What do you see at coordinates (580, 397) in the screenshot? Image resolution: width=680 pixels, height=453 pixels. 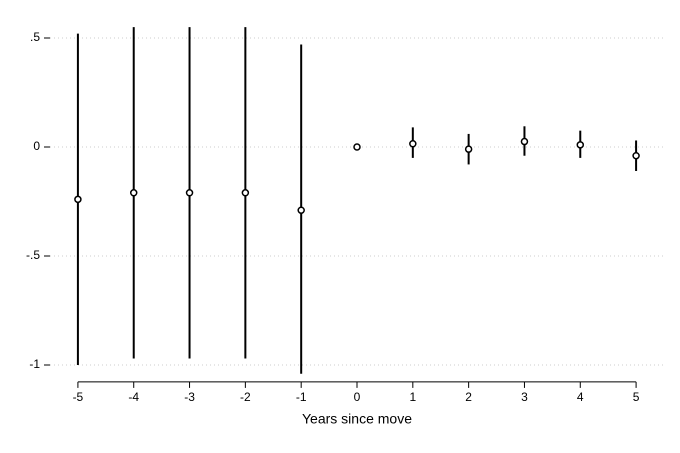 I see `x-tick-label: 4` at bounding box center [580, 397].